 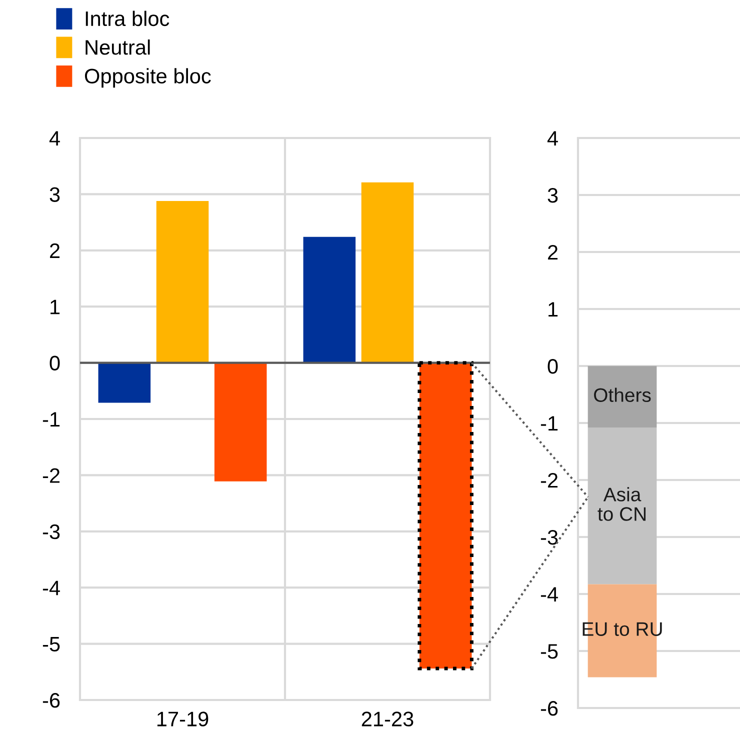 I want to click on x-tick-label: 17-19, so click(x=182, y=719).